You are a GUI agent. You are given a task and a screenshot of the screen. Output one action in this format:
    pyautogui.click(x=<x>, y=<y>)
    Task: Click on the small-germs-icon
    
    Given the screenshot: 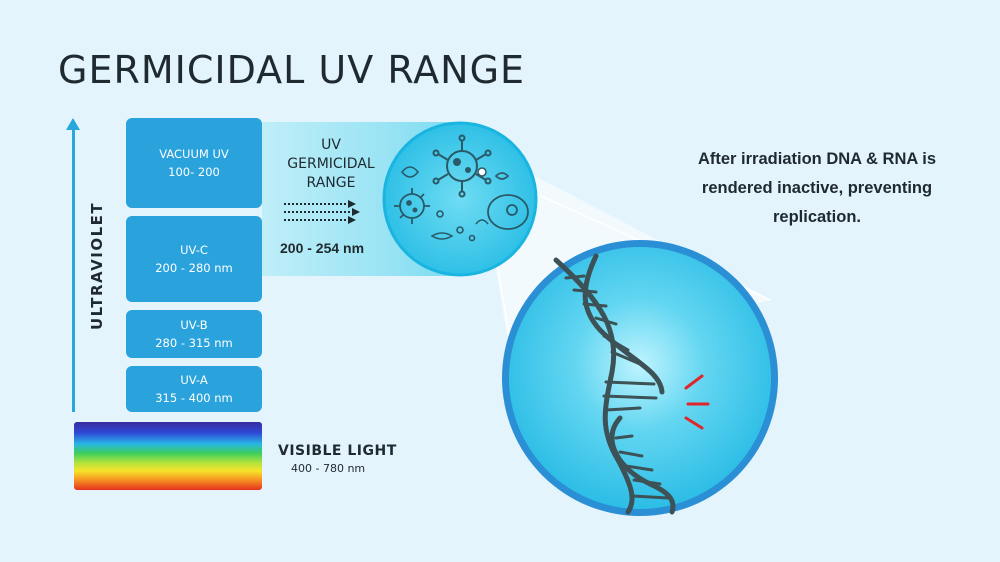 What is the action you would take?
    pyautogui.click(x=455, y=204)
    